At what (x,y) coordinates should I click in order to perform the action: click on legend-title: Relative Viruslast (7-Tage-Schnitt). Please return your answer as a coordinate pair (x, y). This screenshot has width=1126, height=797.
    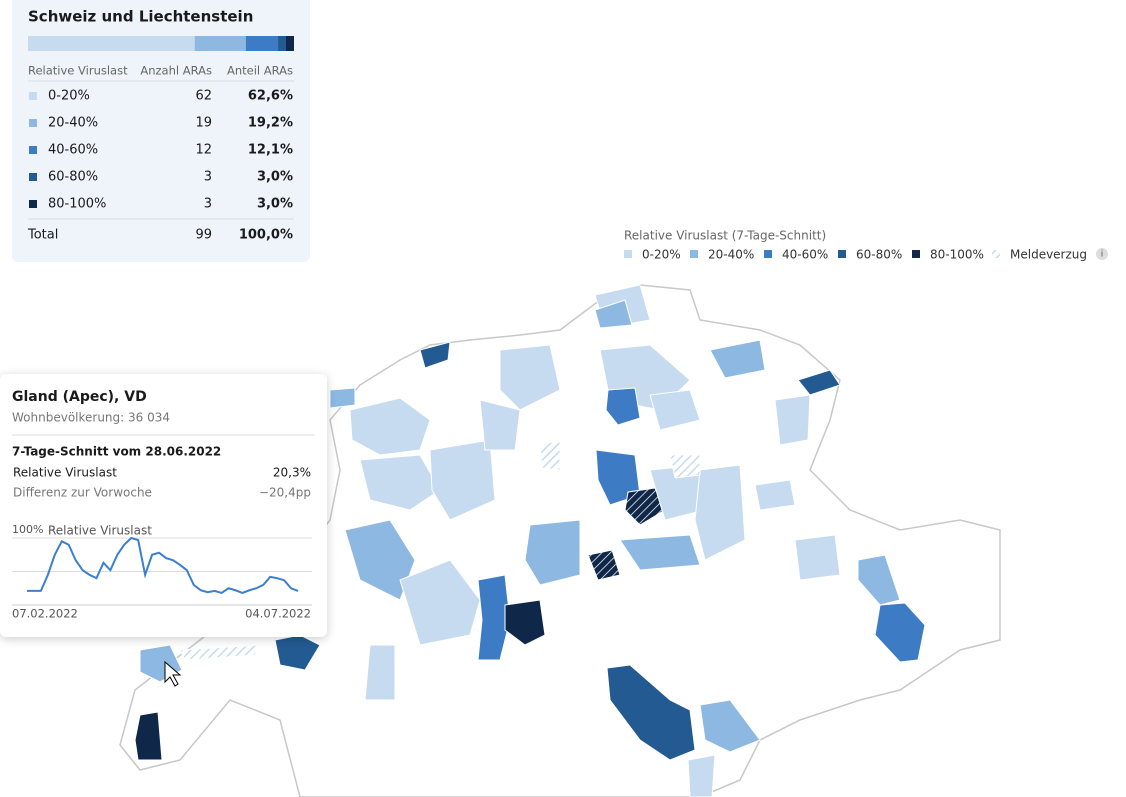
    Looking at the image, I should click on (725, 236).